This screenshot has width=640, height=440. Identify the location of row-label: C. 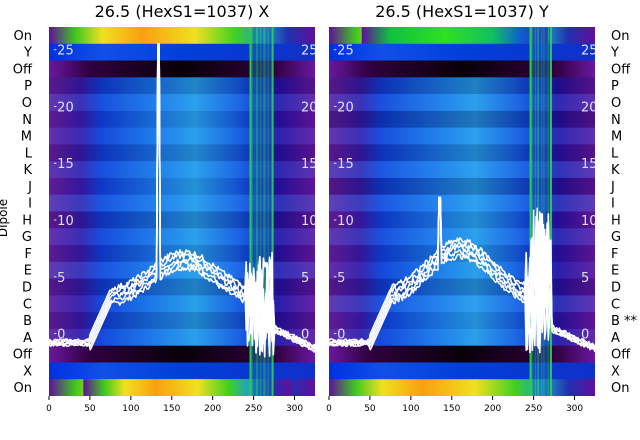
(27, 304).